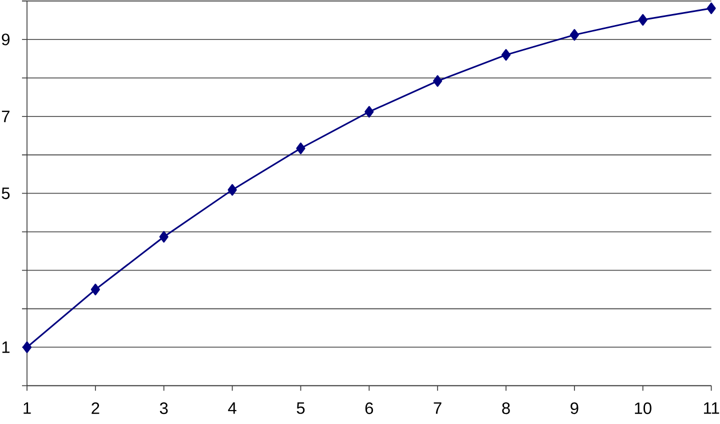  Describe the element at coordinates (6, 40) in the screenshot. I see `y-tick-label: 9` at that location.